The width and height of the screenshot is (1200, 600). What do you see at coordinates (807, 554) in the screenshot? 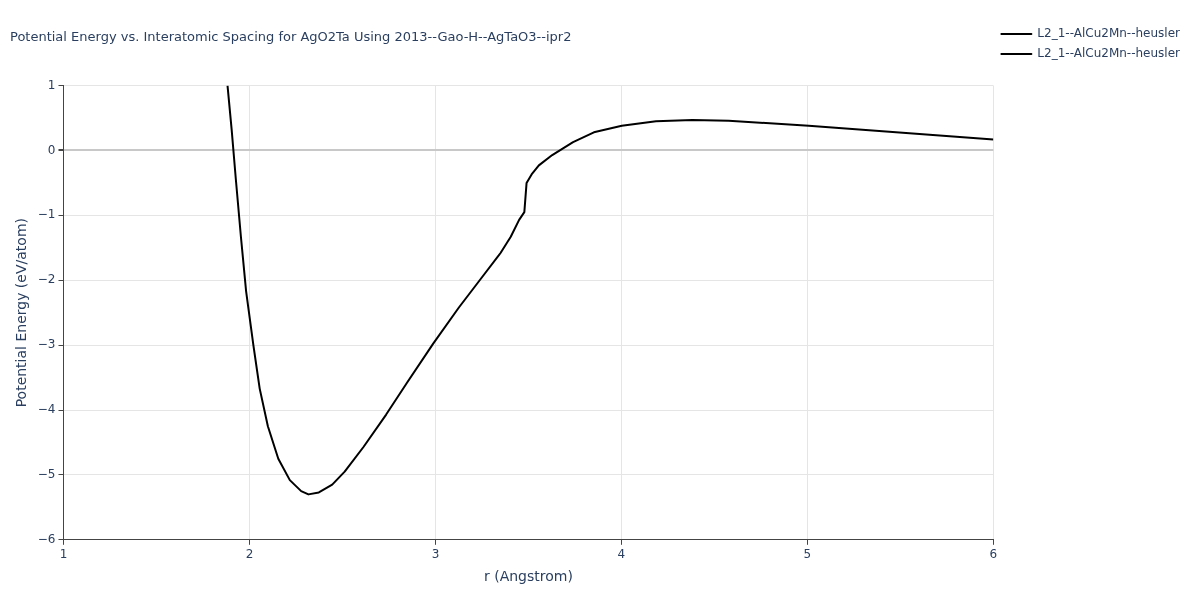
I see `x-tick-label: 5` at bounding box center [807, 554].